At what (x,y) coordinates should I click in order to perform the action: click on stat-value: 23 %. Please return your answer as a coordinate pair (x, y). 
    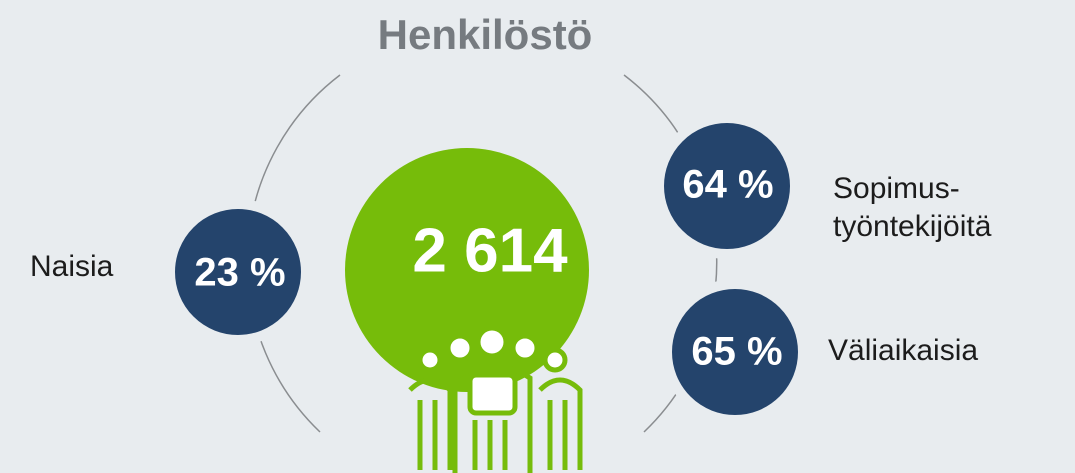
    Looking at the image, I should click on (239, 273).